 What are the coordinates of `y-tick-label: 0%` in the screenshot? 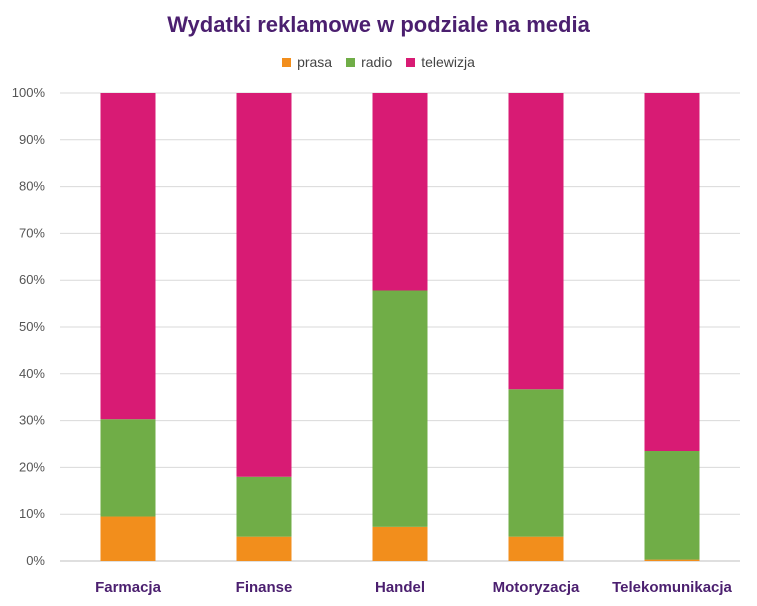 It's located at (35, 560).